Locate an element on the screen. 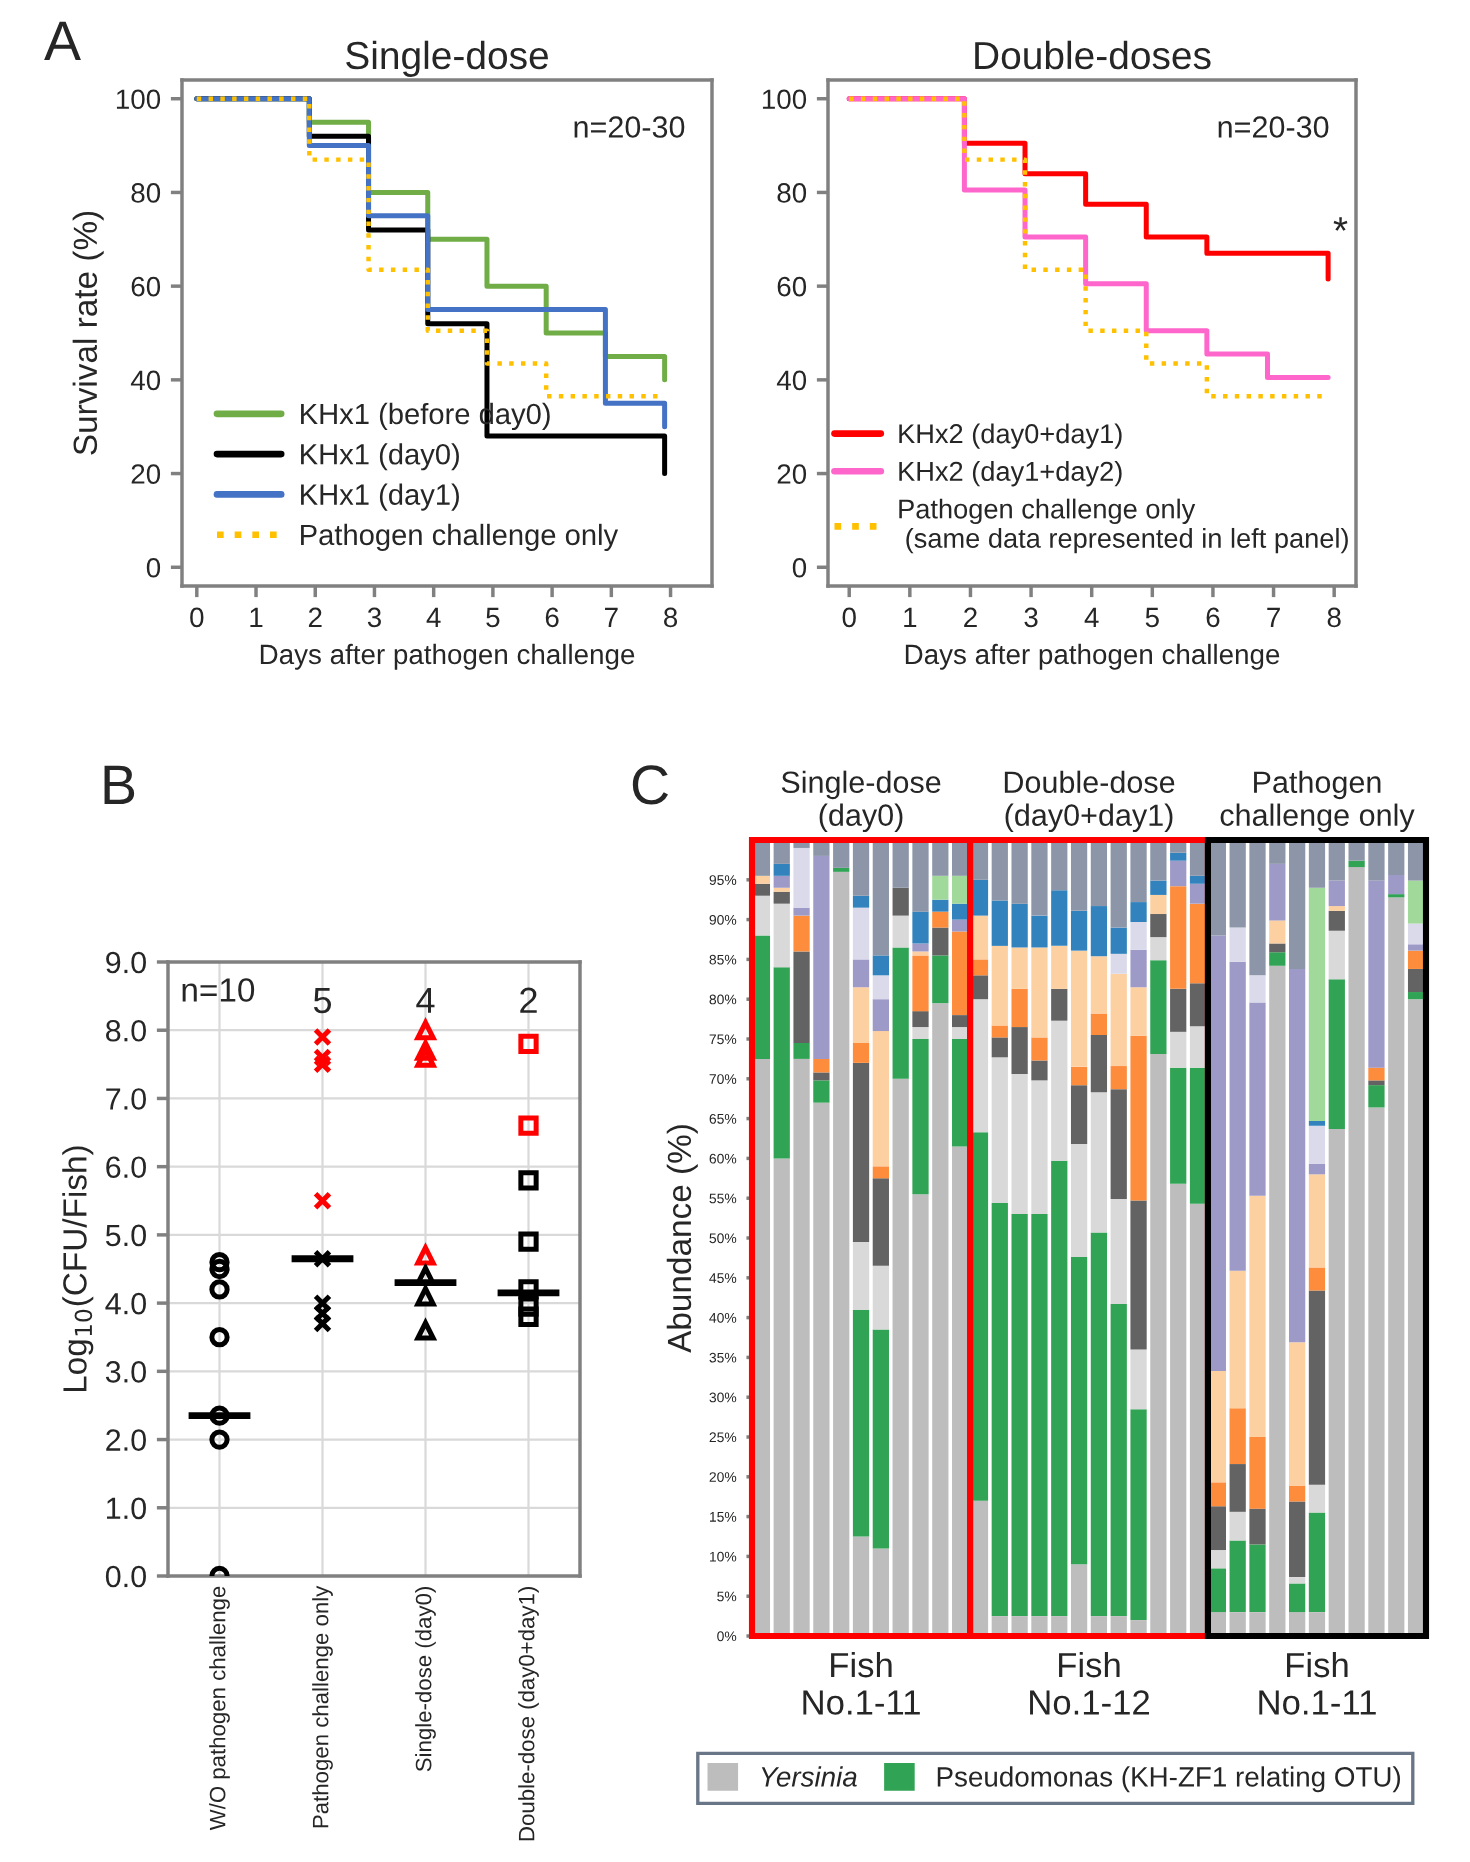 The image size is (1470, 1862). annotation: n=20-30 is located at coordinates (629, 127).